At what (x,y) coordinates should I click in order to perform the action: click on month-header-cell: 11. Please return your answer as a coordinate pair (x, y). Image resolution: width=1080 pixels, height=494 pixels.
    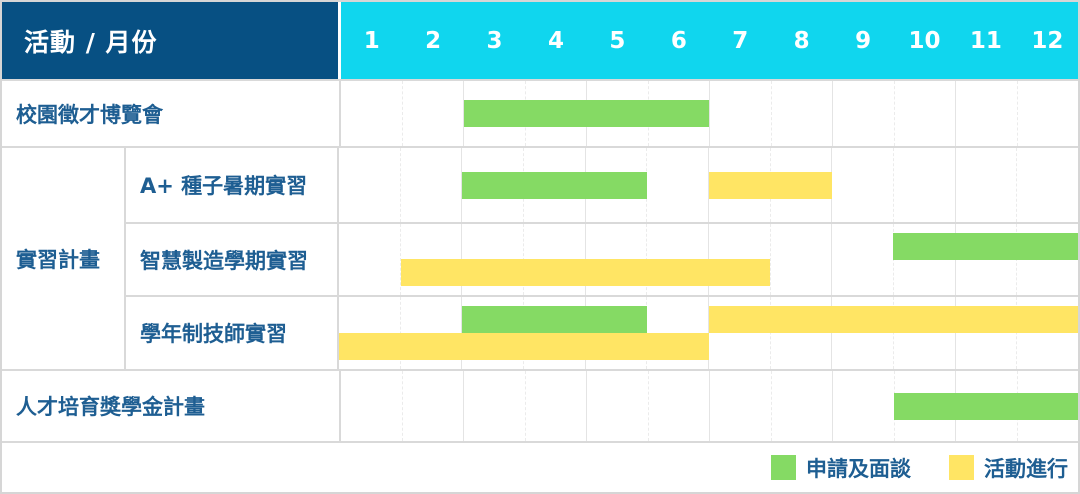
    Looking at the image, I should click on (985, 40).